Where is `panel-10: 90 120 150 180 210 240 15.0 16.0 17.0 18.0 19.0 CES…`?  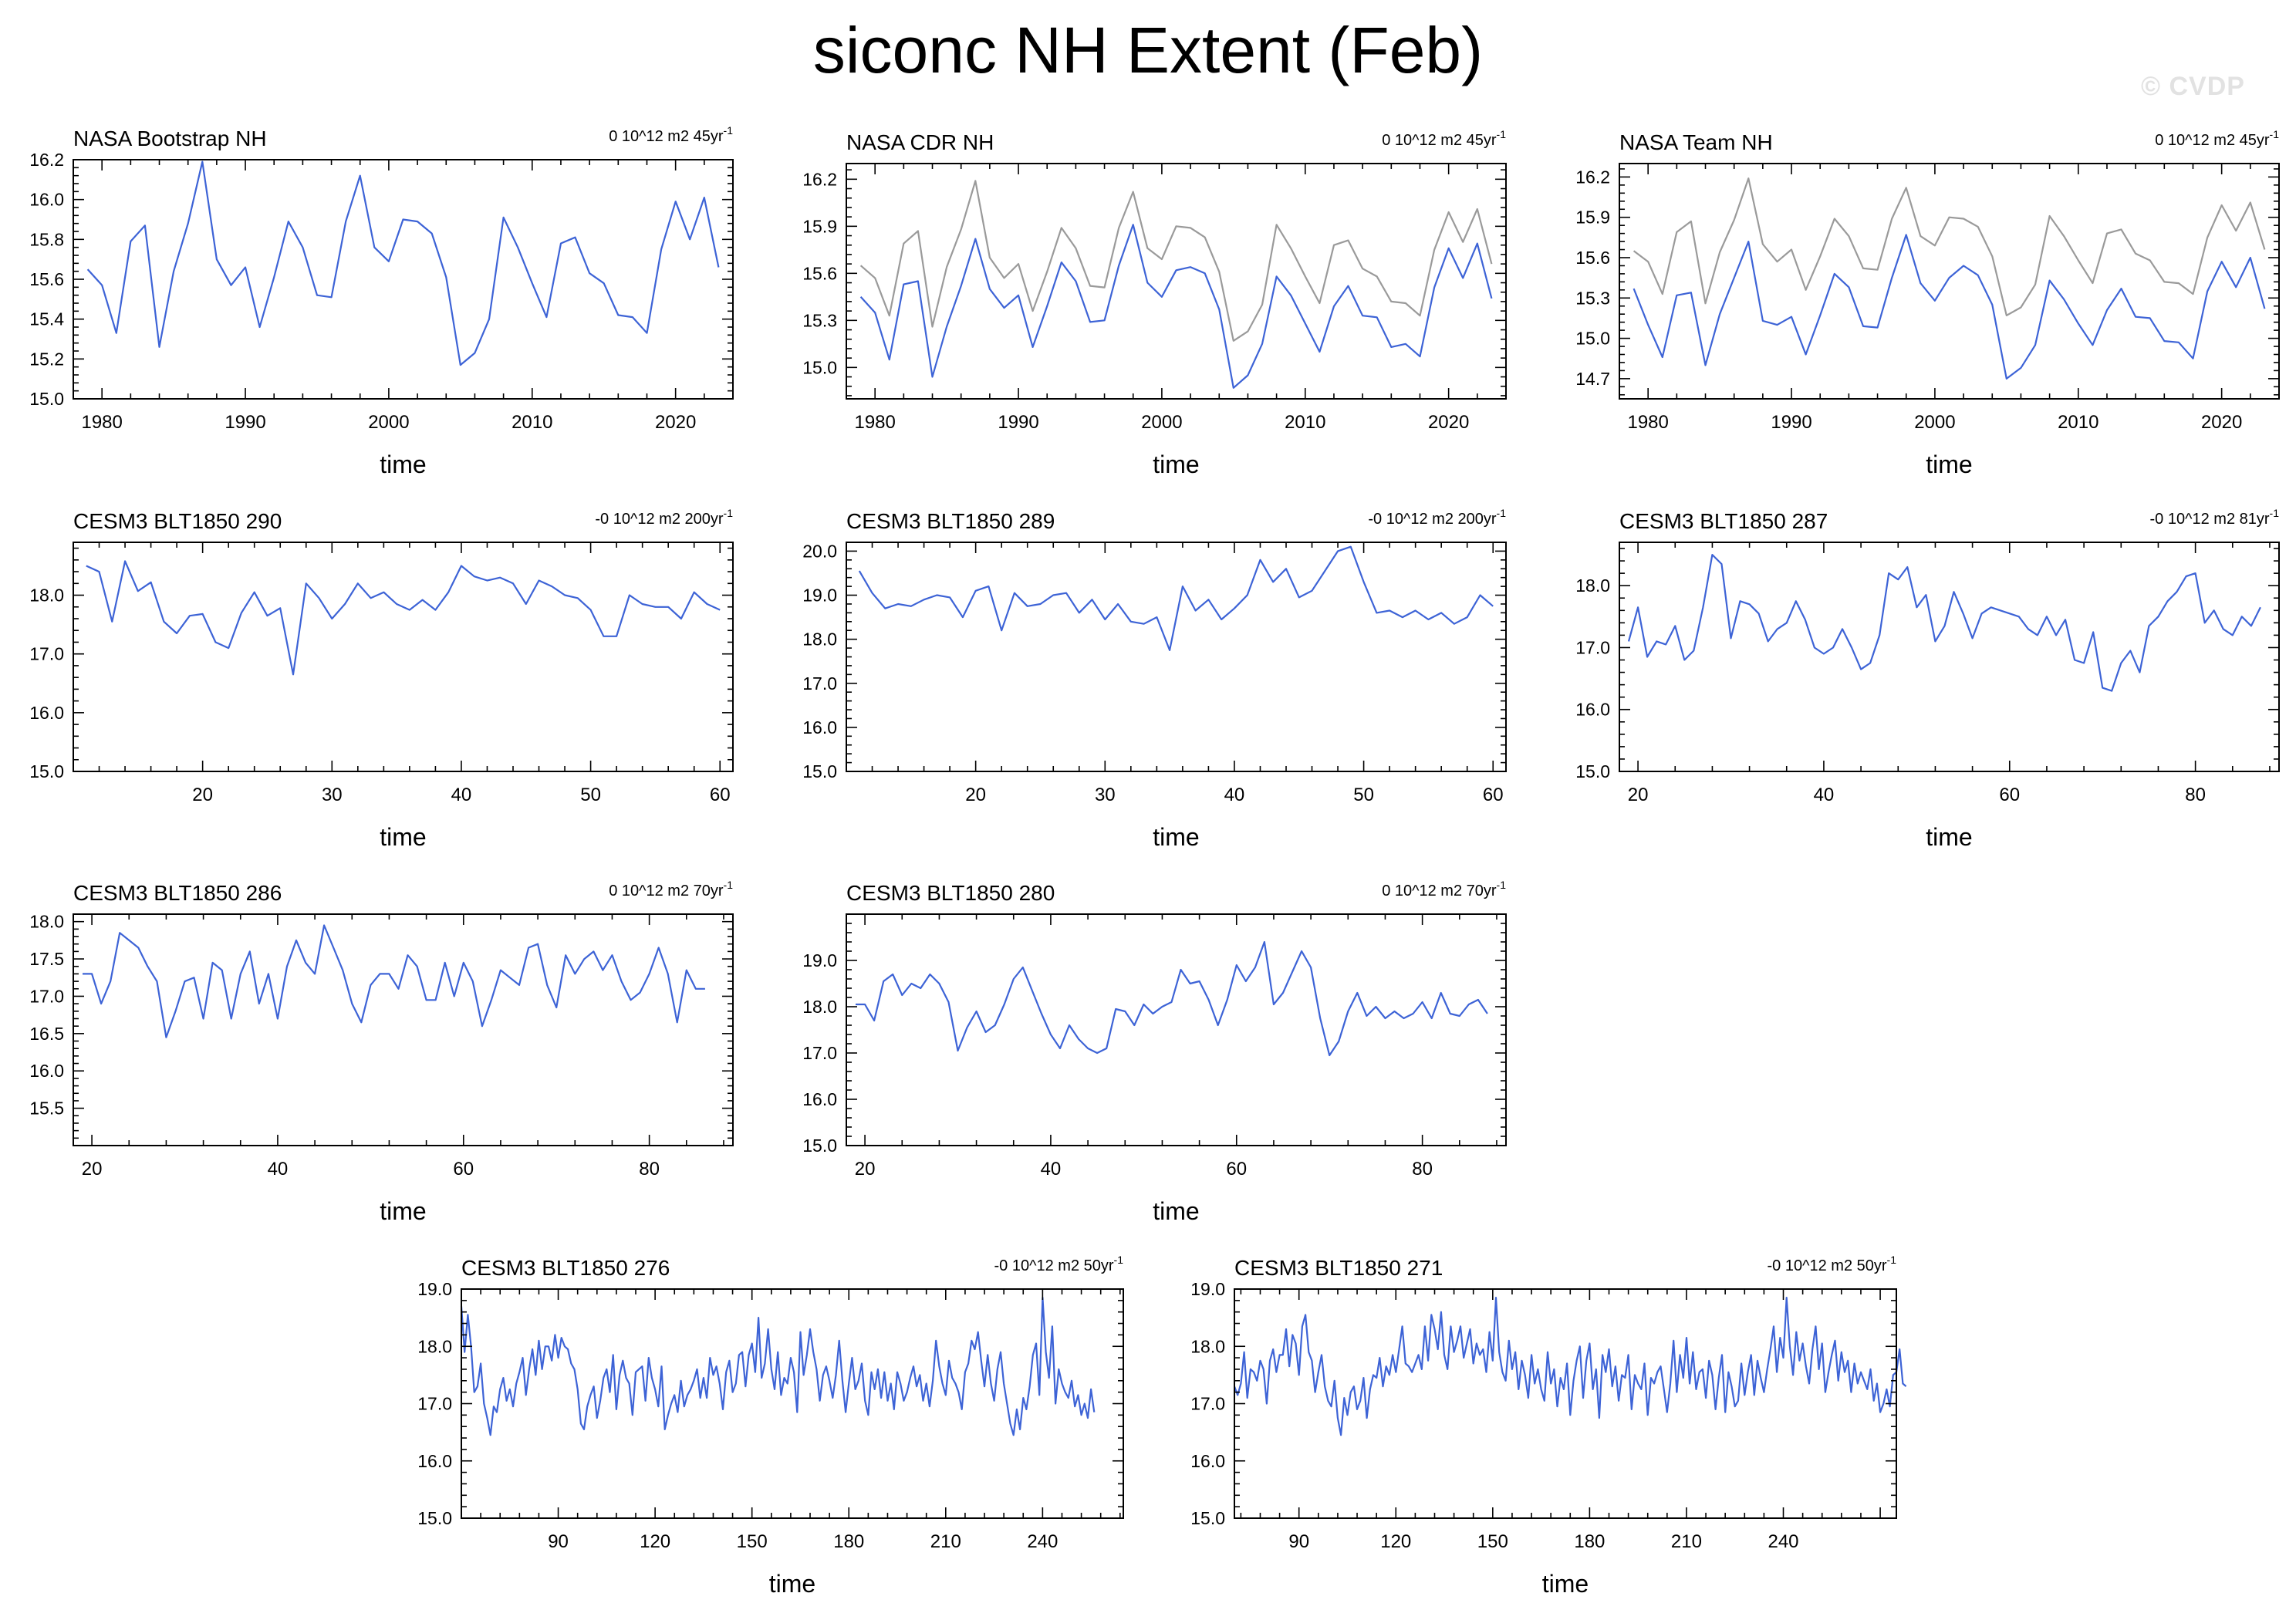
panel-10: 90 120 150 180 210 240 15.0 16.0 17.0 18.0 19.0 CES… is located at coordinates (1548, 1426).